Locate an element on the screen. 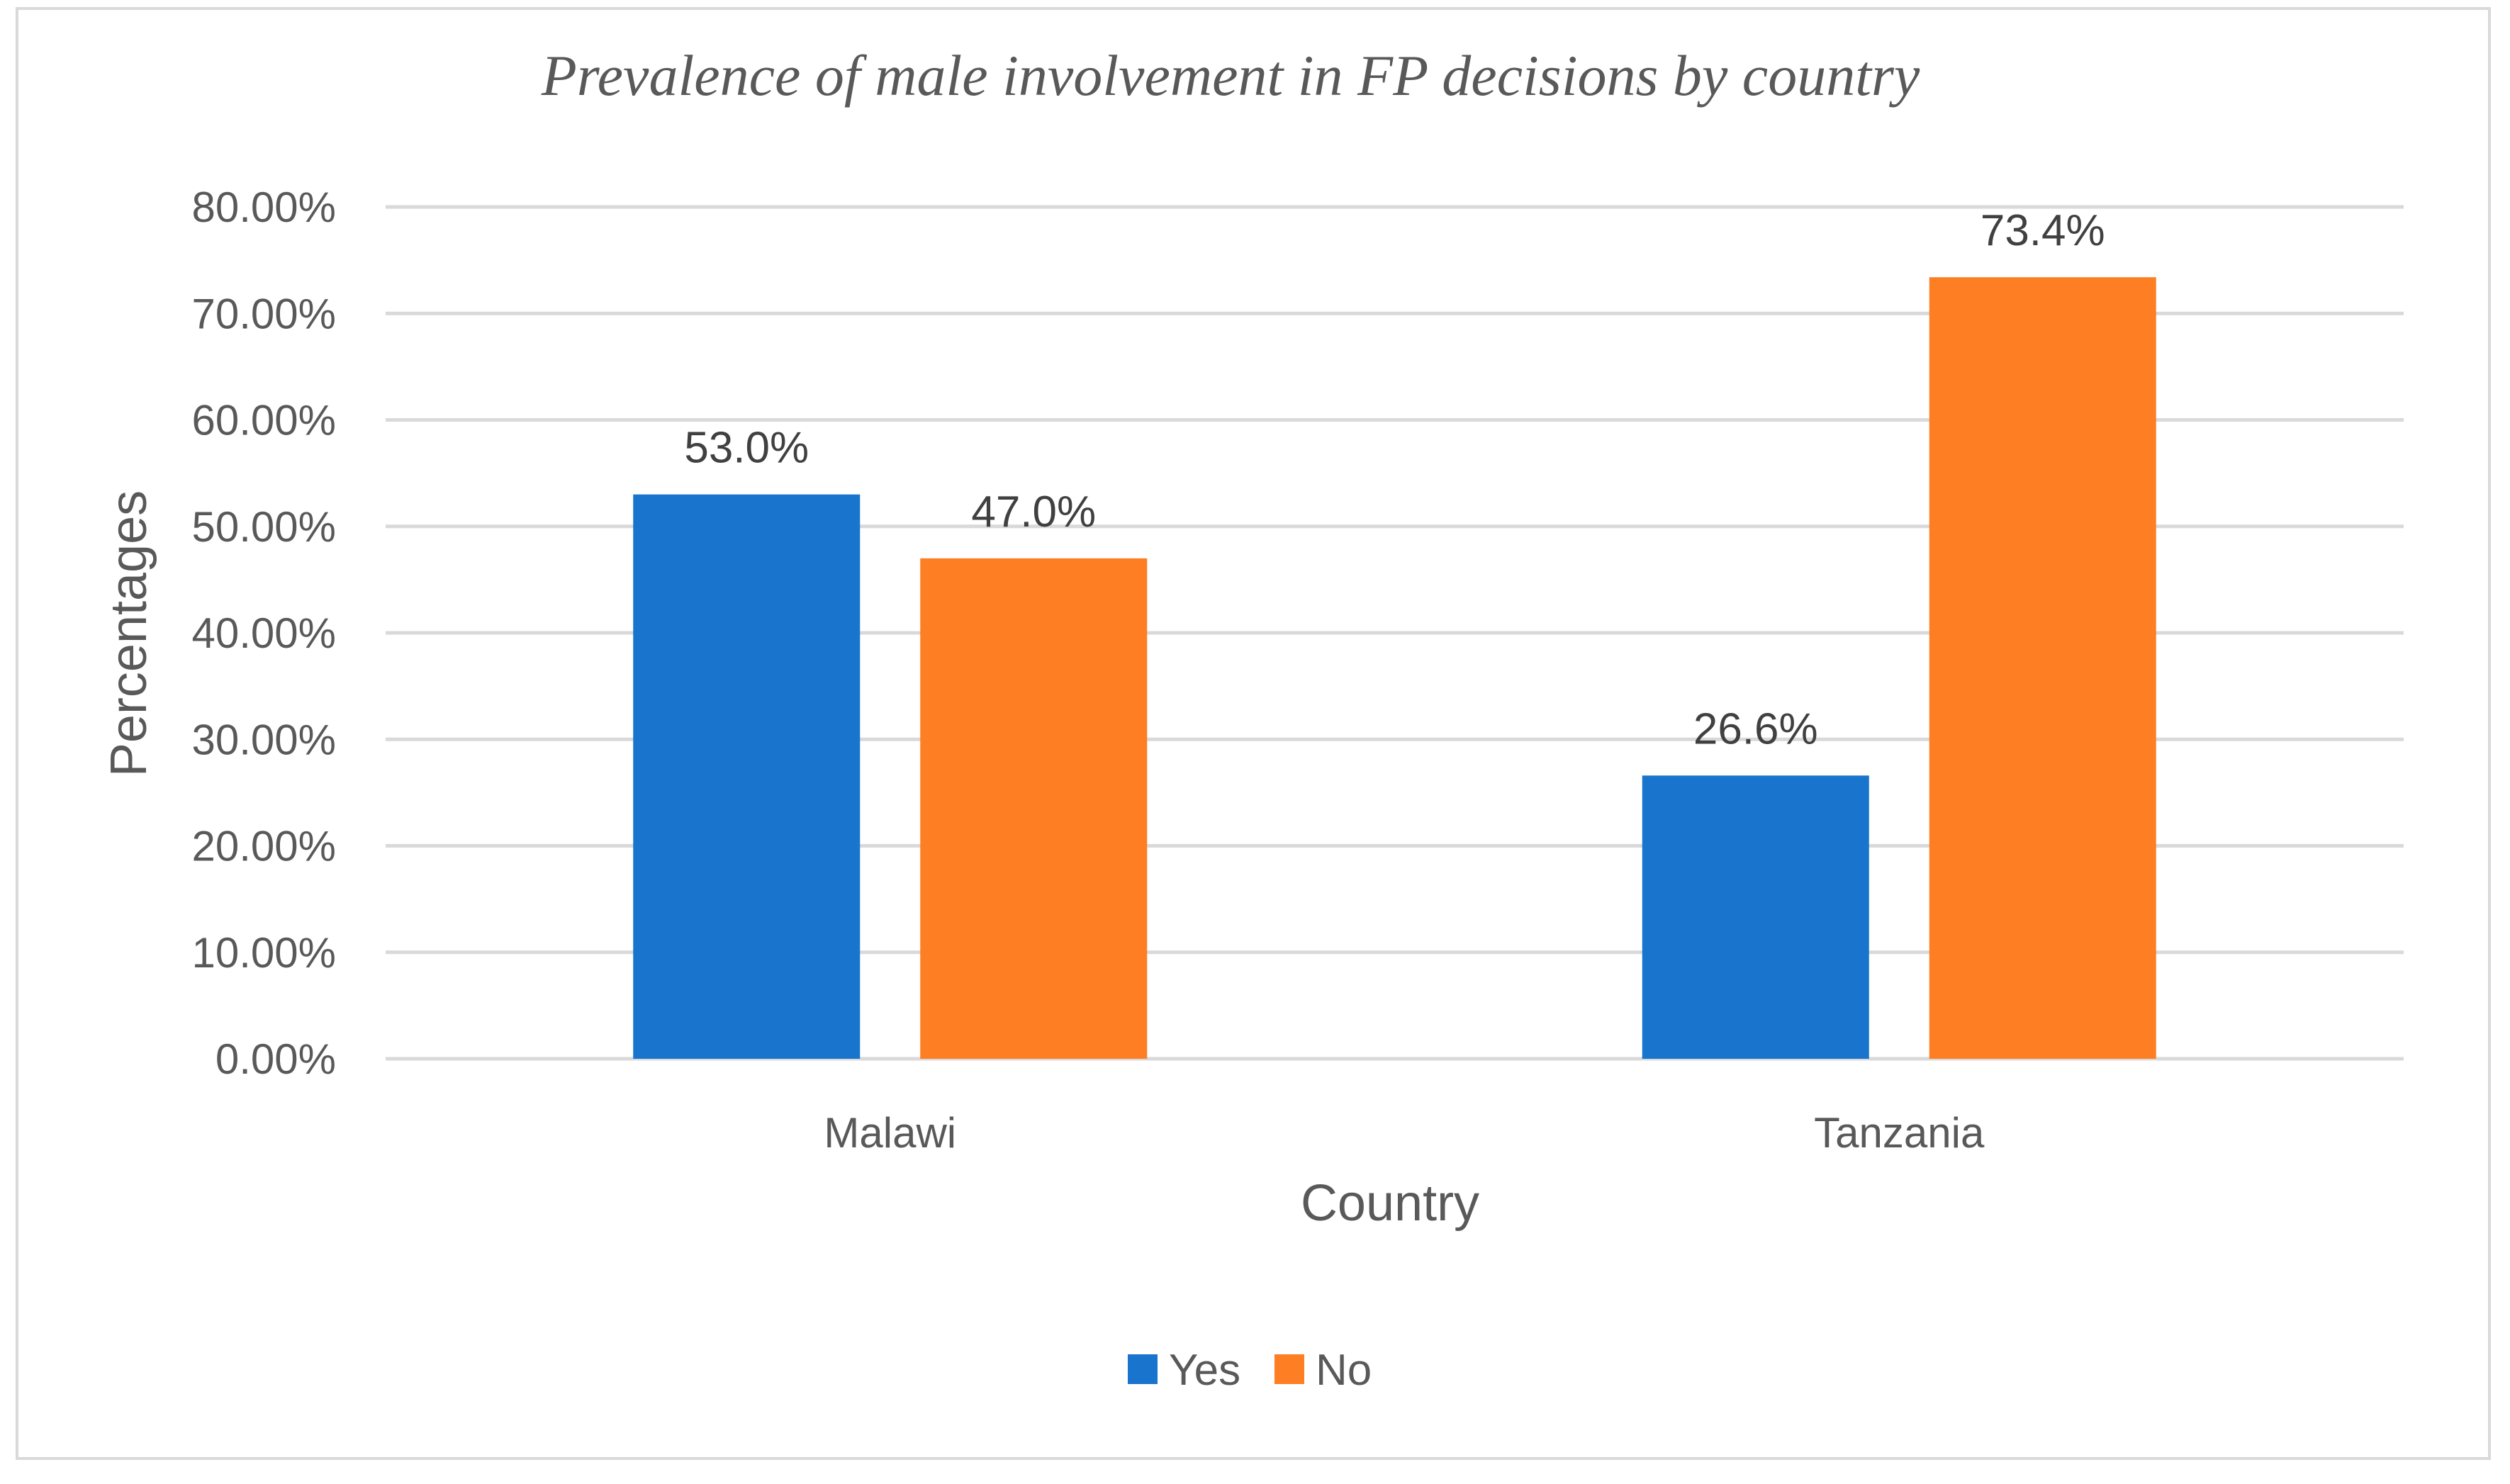 This screenshot has width=2510, height=1484. legend-swatch-yes is located at coordinates (1143, 1369).